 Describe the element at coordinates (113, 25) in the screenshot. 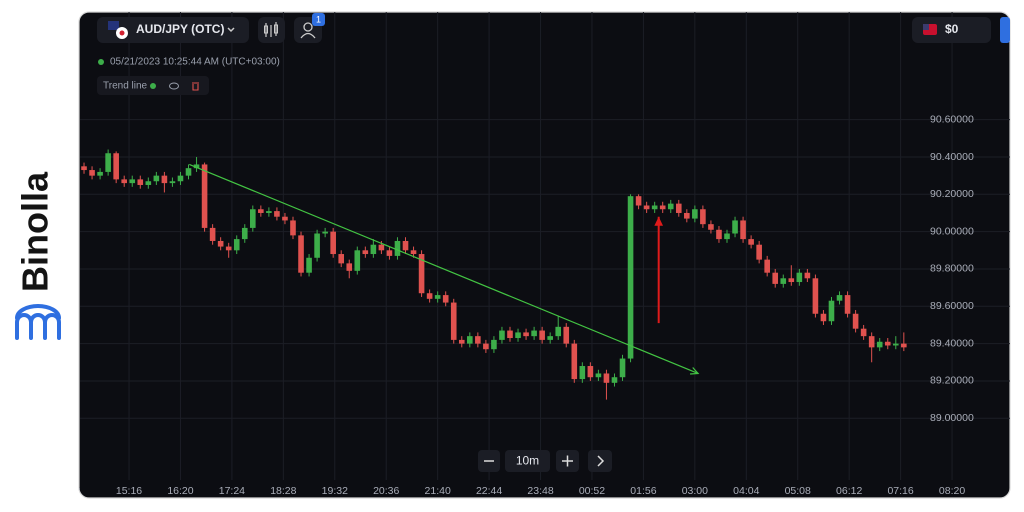

I see `flag-au` at that location.